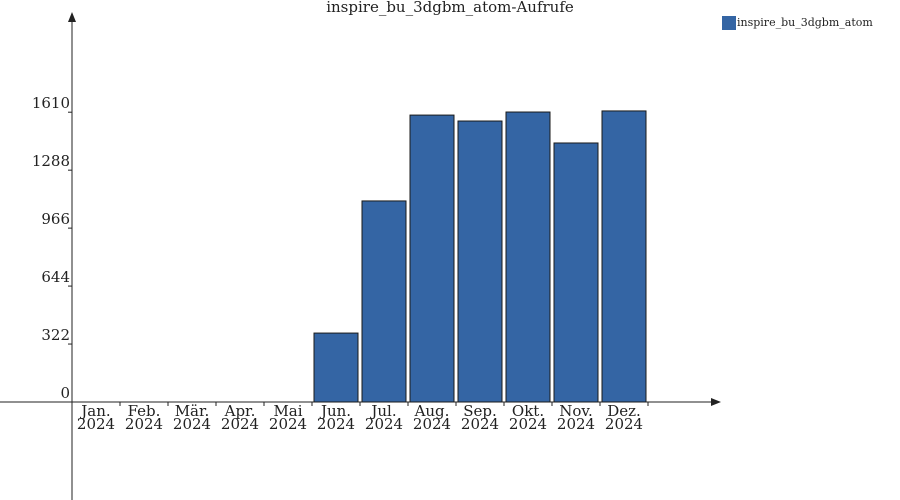 This screenshot has height=500, width=900. What do you see at coordinates (450, 8) in the screenshot?
I see `chart-title: inspire_bu_3dgbm_atom-Aufrufe` at bounding box center [450, 8].